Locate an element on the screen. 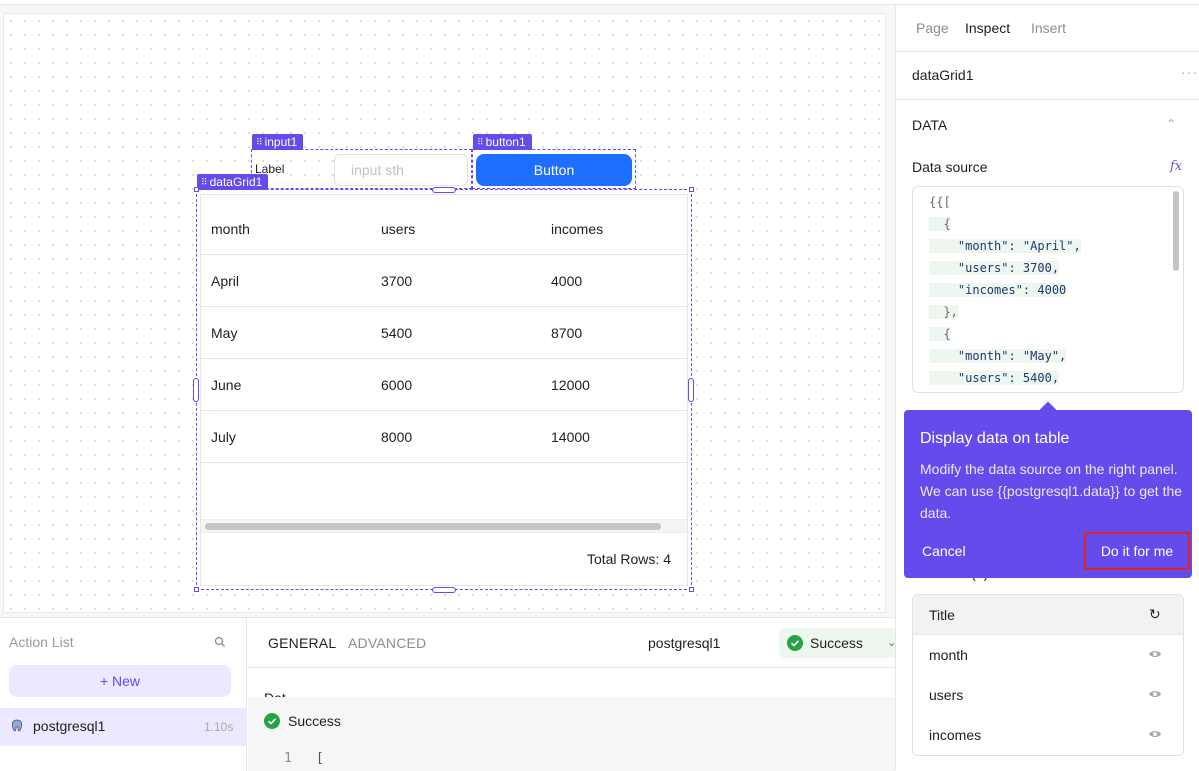 The width and height of the screenshot is (1199, 771). columns-list: Title ↻ month users incomes is located at coordinates (1048, 675).